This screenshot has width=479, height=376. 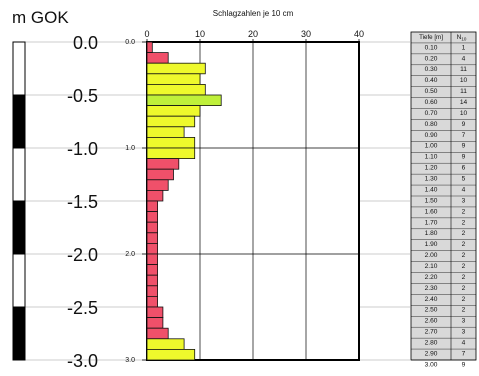 What do you see at coordinates (431, 80) in the screenshot?
I see `table-depth-cell: 0.40` at bounding box center [431, 80].